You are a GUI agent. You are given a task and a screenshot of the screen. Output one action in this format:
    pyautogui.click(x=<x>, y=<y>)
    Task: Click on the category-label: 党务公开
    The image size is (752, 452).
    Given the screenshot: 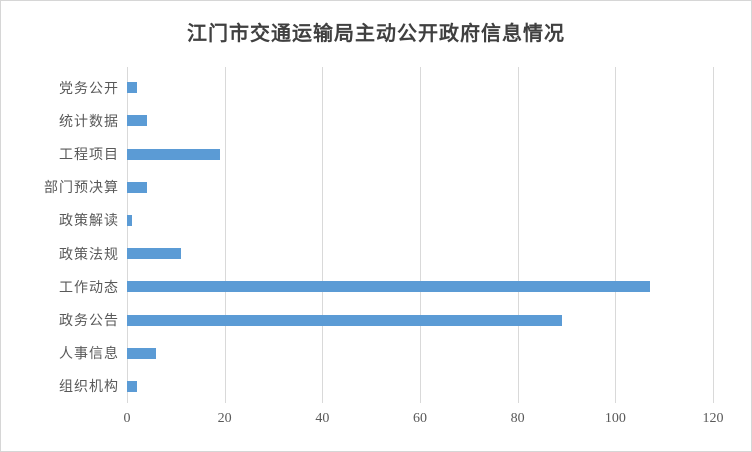 What is the action you would take?
    pyautogui.click(x=89, y=89)
    